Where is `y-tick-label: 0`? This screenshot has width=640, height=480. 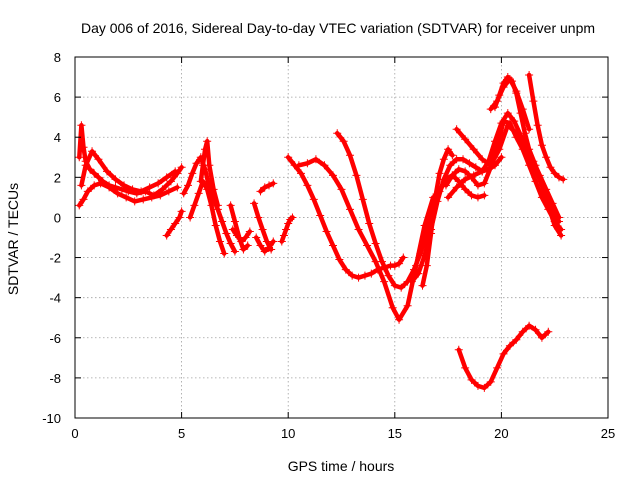
y-tick-label: 0 is located at coordinates (57, 217).